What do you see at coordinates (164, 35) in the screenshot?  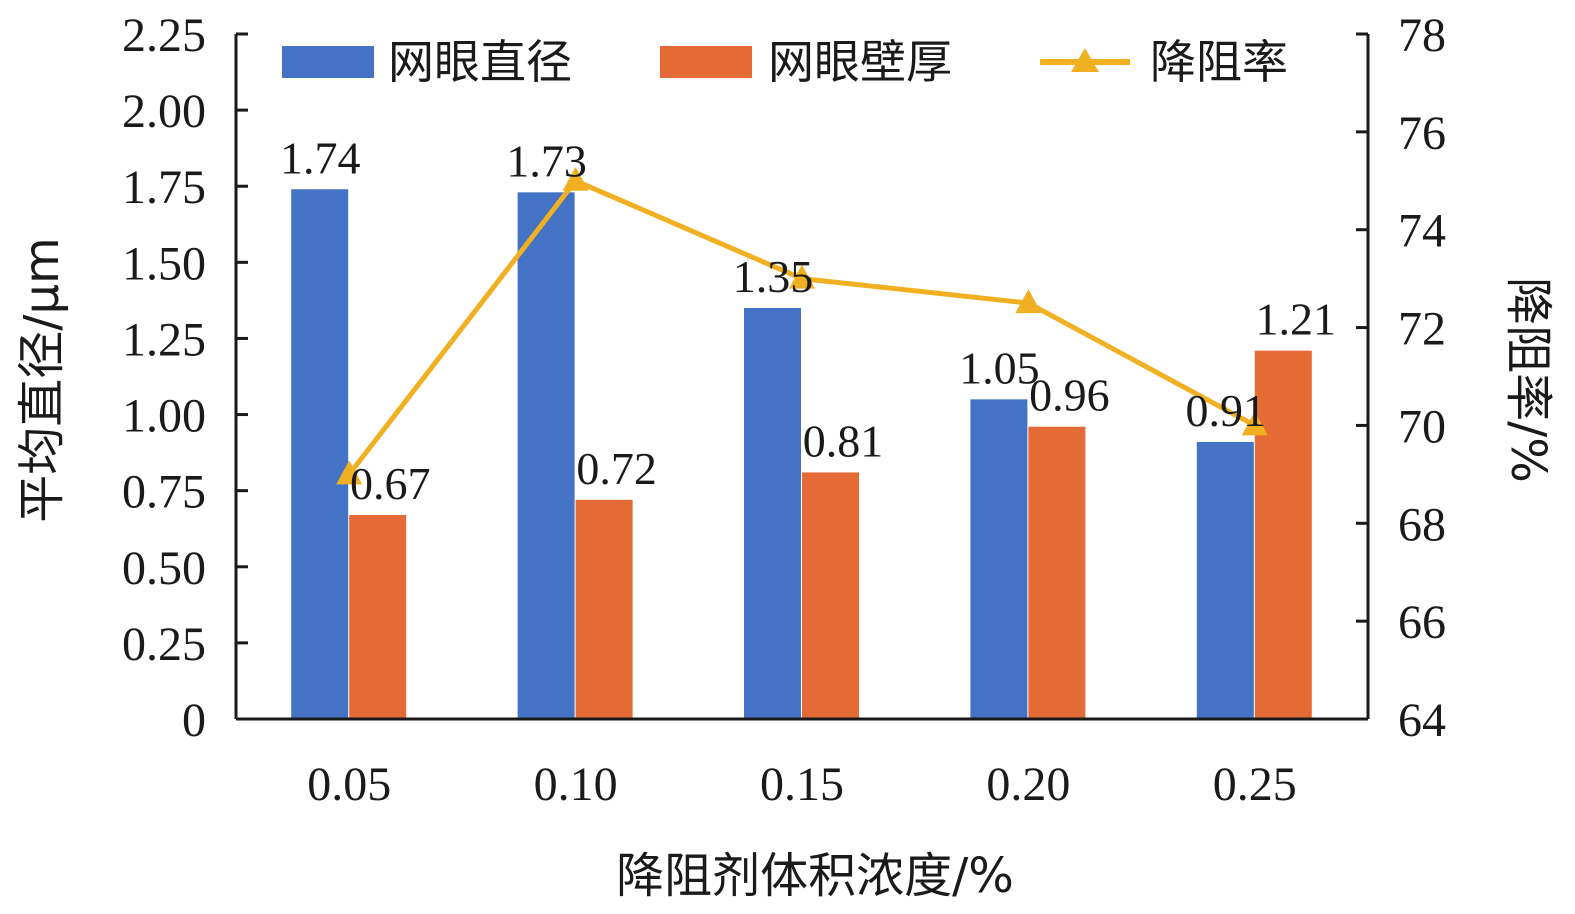 I see `y-tick-label-2.25: 2.25` at bounding box center [164, 35].